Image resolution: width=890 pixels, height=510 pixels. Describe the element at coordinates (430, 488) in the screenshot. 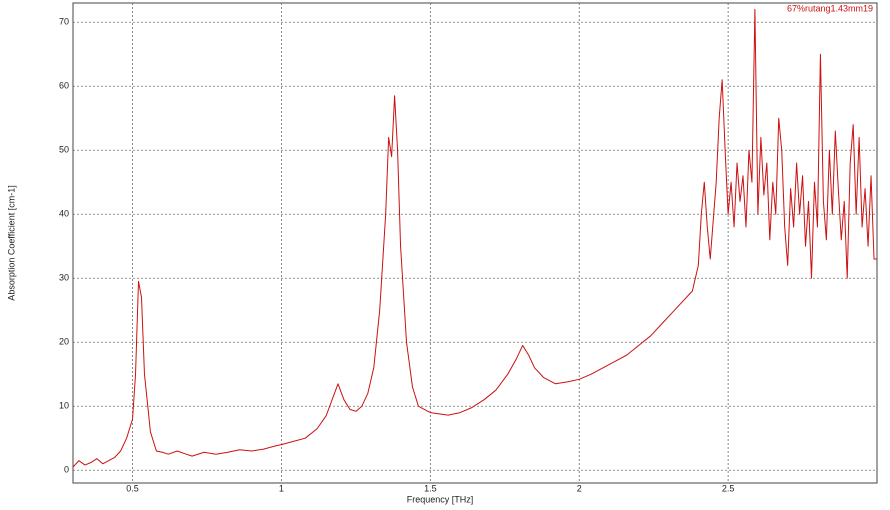

I see `x-tick-label: 1.5` at that location.